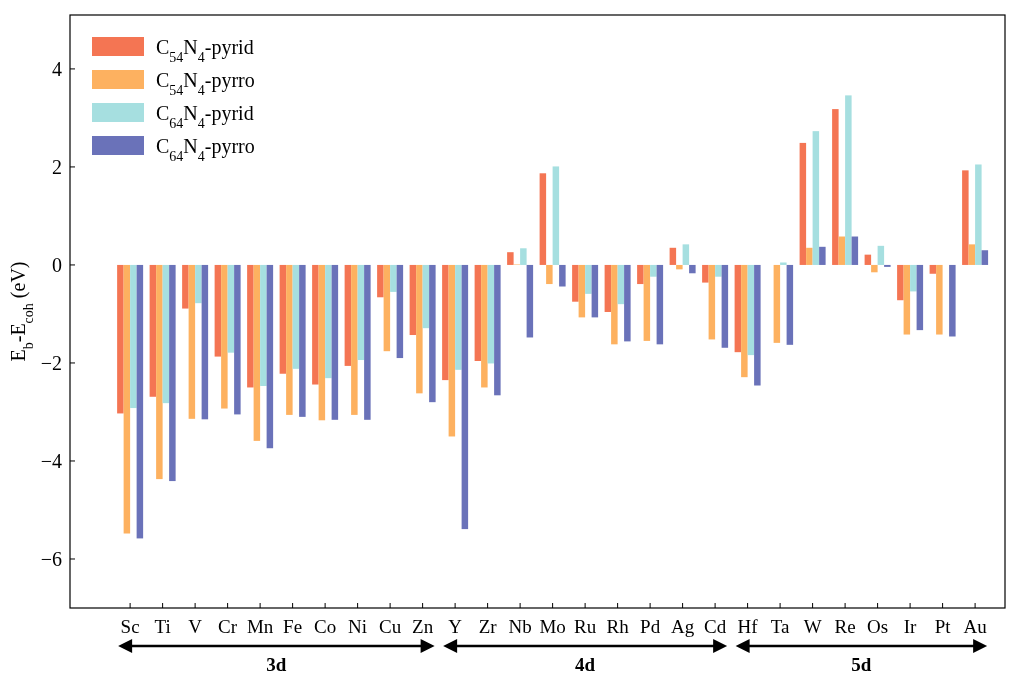 The height and width of the screenshot is (677, 1019). Describe the element at coordinates (520, 626) in the screenshot. I see `x-tick-label: Nb` at that location.